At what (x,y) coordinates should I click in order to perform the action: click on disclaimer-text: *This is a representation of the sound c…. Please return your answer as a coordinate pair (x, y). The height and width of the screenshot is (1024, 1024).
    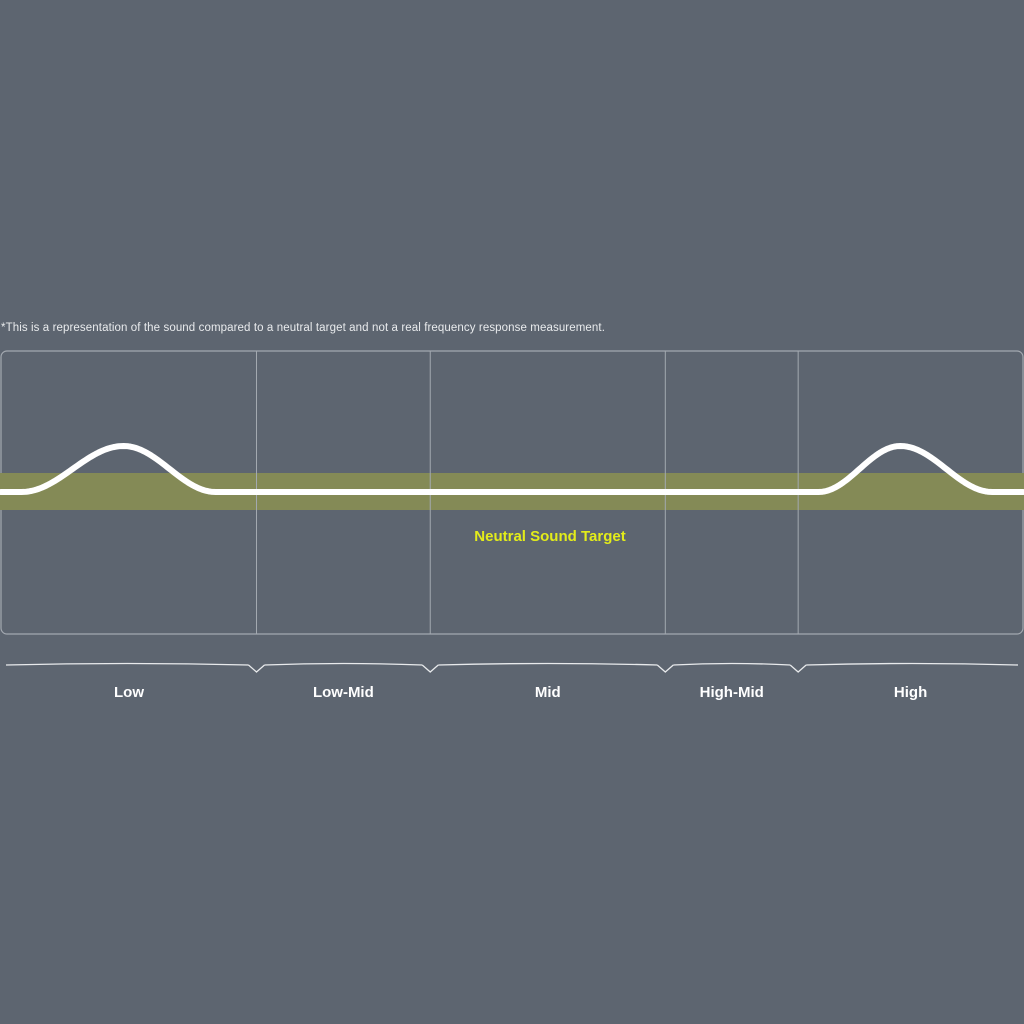
    Looking at the image, I should click on (303, 328).